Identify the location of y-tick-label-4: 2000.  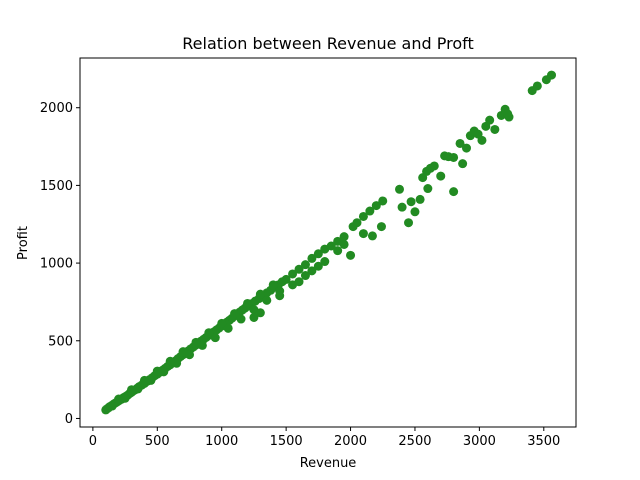
(56, 108).